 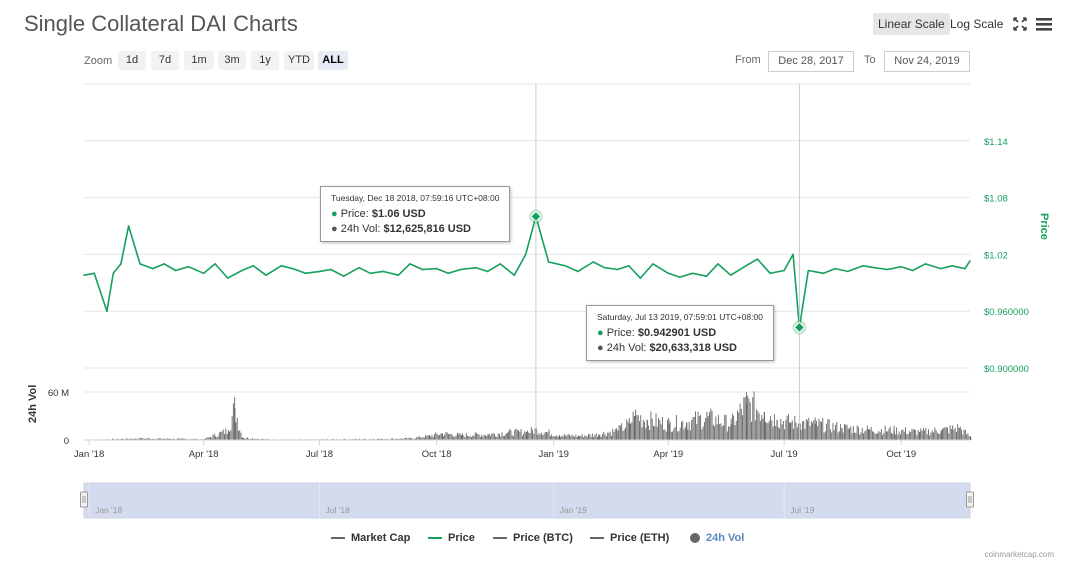 I want to click on zoom-3m-button: 3m, so click(x=232, y=60).